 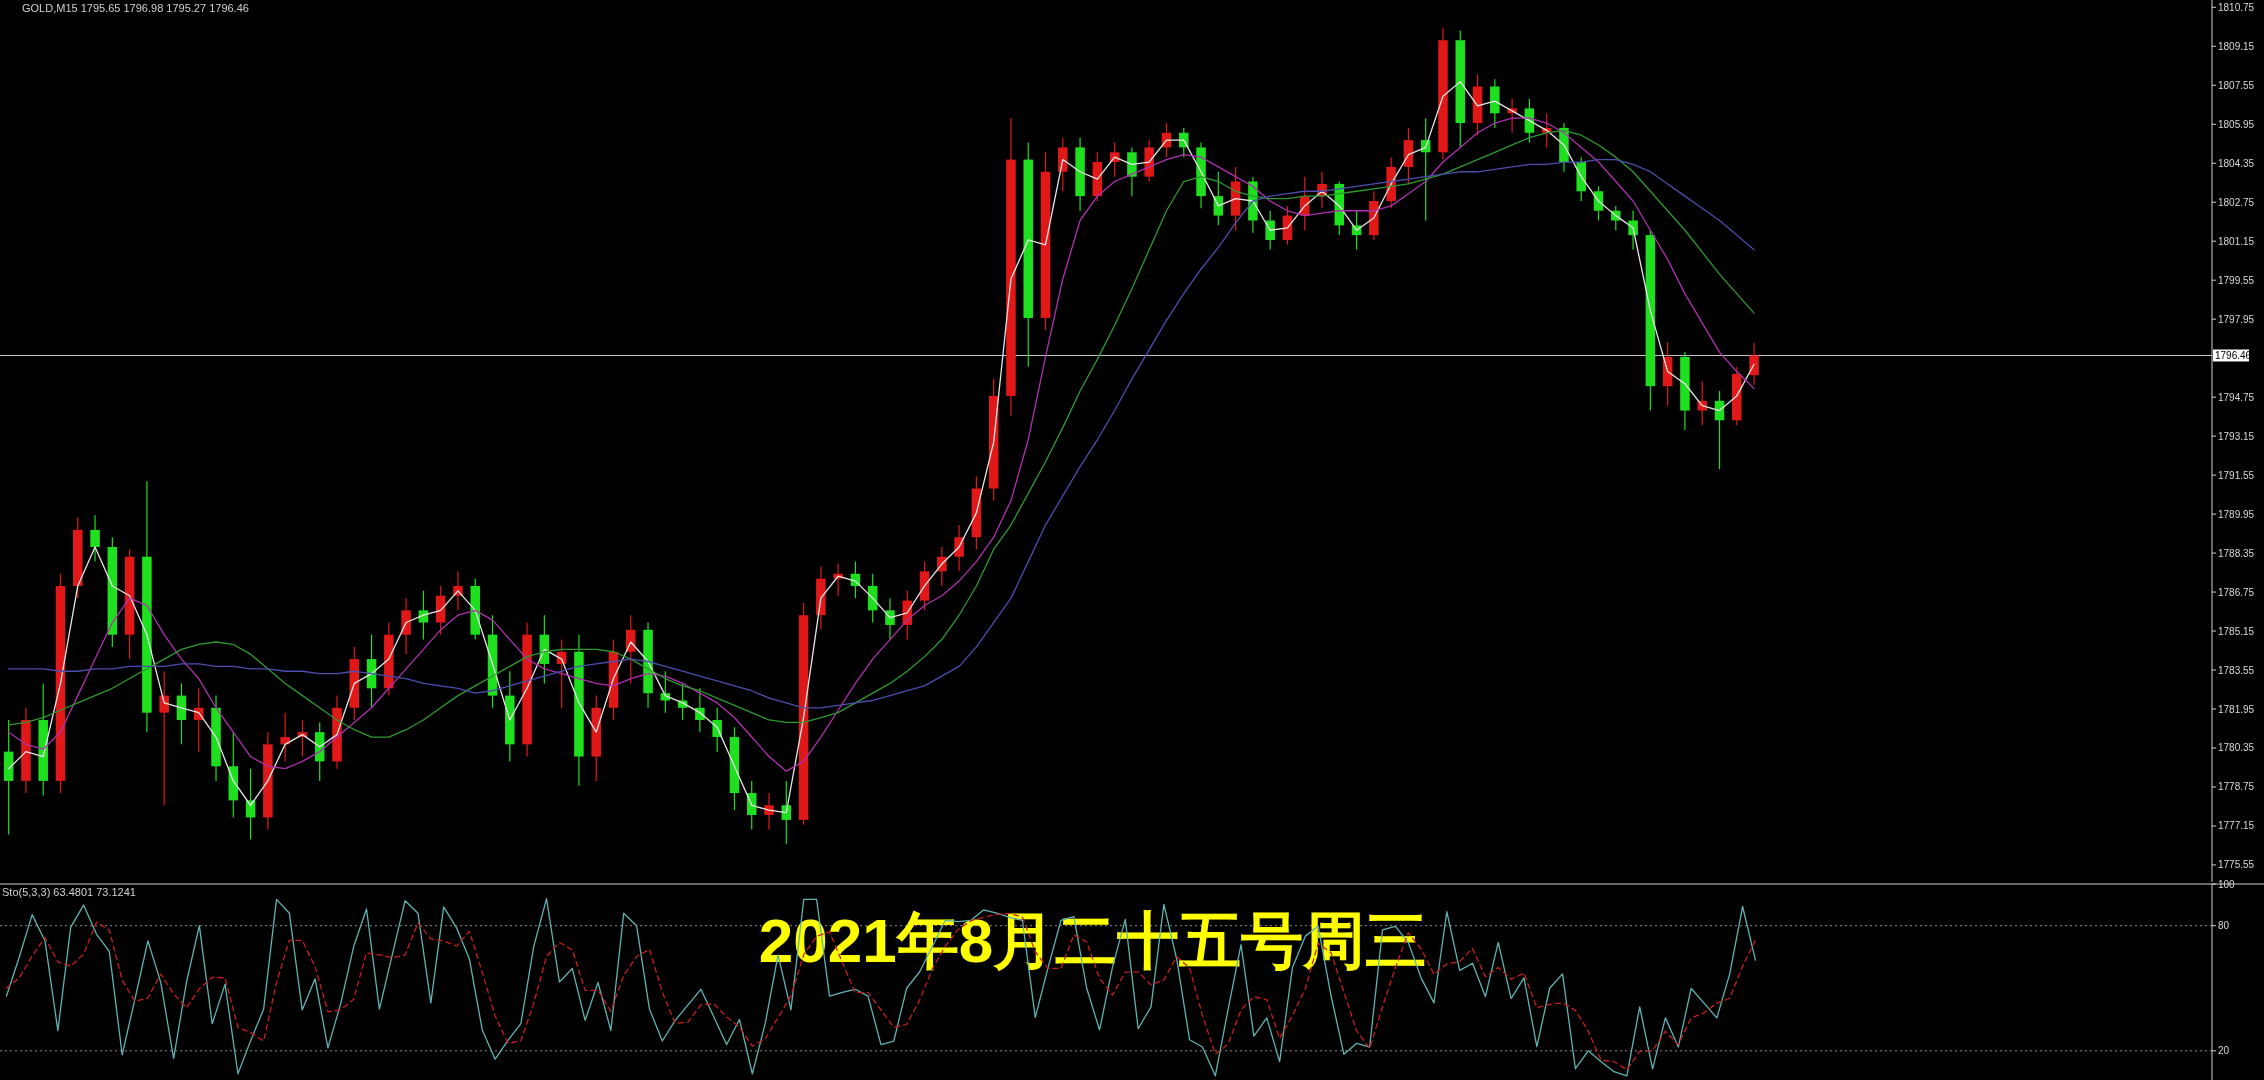 I want to click on y-tick-label: 1809.15, so click(x=2236, y=46).